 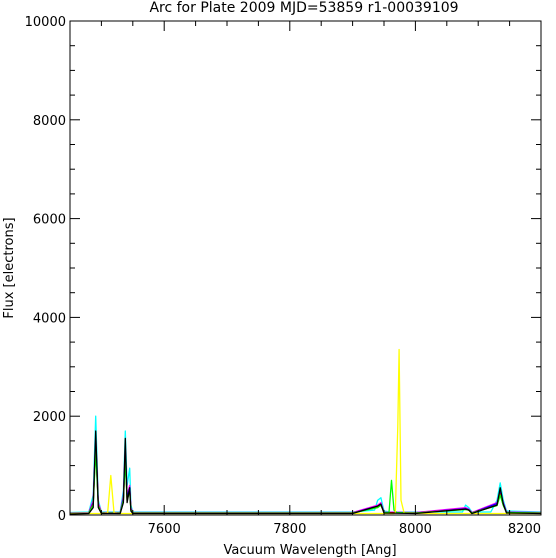 What do you see at coordinates (309, 550) in the screenshot?
I see `x-axis-title: Vacuum Wavelength [Ang]` at bounding box center [309, 550].